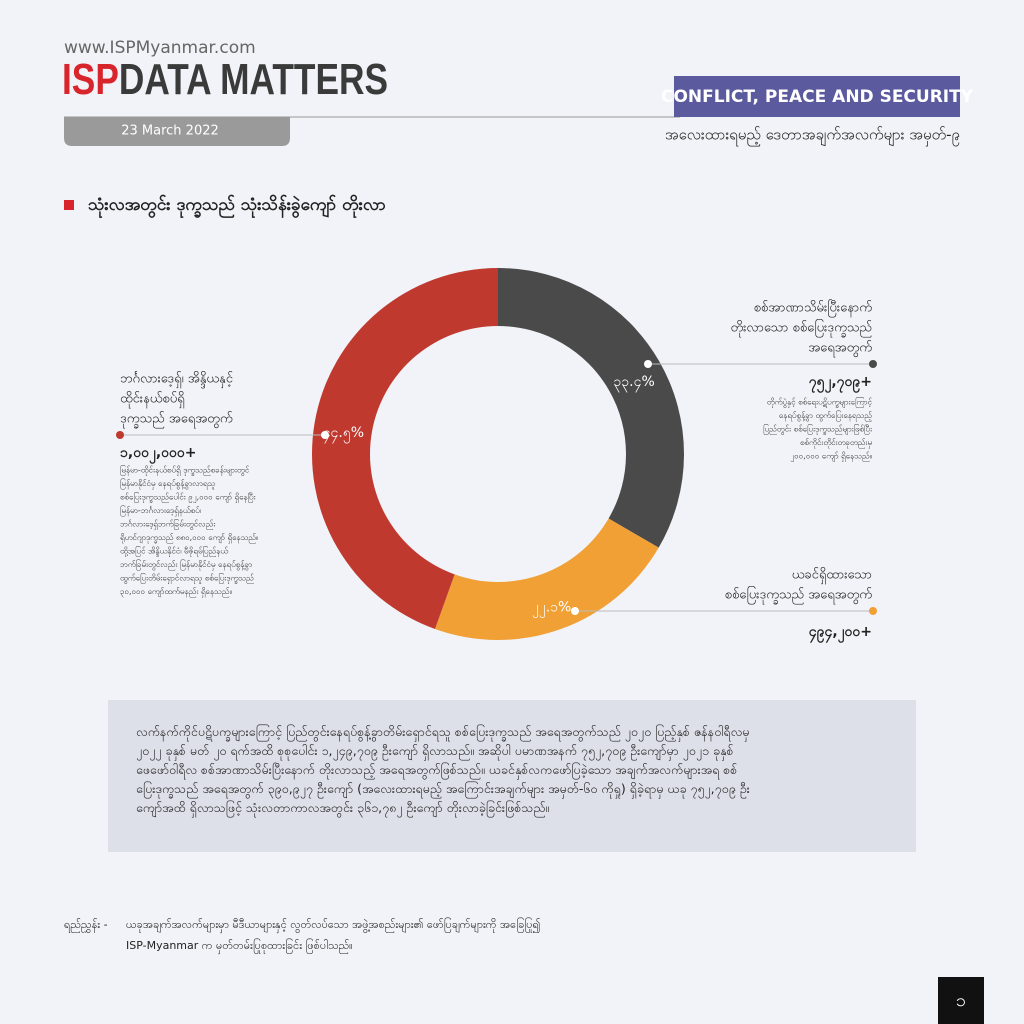 The image size is (1024, 1024). I want to click on annotation-label: စစ်အာဏာသိမ်းပြီးနောက်, so click(813, 309).